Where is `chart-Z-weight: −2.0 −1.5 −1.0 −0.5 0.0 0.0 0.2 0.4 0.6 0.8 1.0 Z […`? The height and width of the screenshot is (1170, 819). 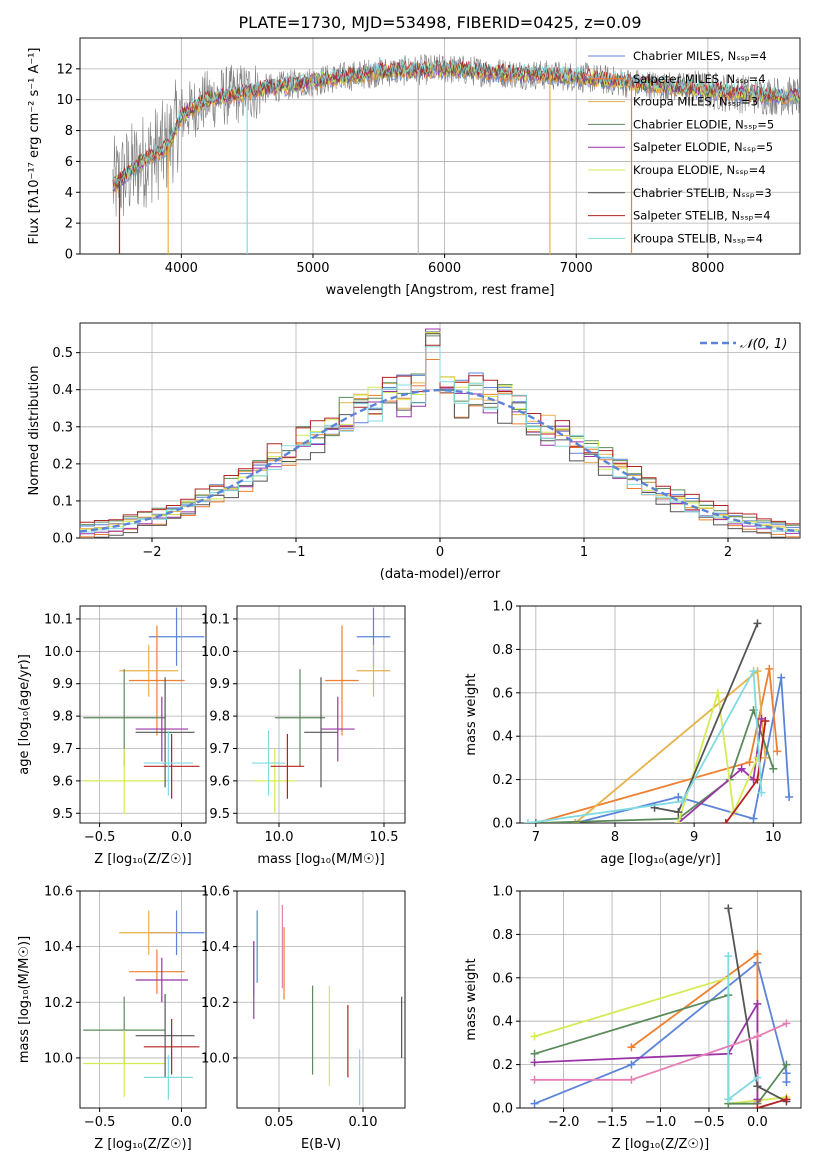
chart-Z-weight: −2.0 −1.5 −1.0 −0.5 0.0 0.0 0.2 0.4 0.6 0.8 1.0 Z [… is located at coordinates (633, 1018).